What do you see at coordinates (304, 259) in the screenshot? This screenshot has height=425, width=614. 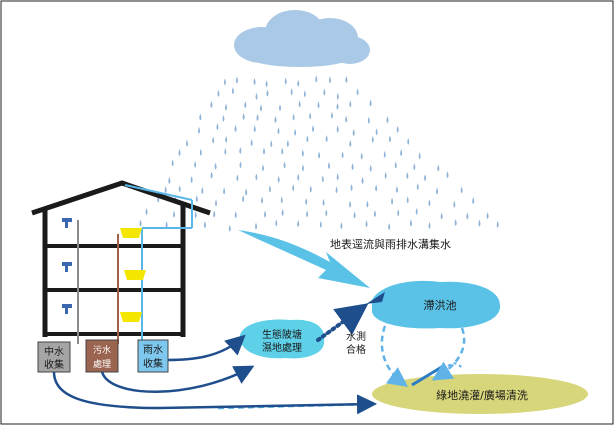 I see `runoff-arrow` at bounding box center [304, 259].